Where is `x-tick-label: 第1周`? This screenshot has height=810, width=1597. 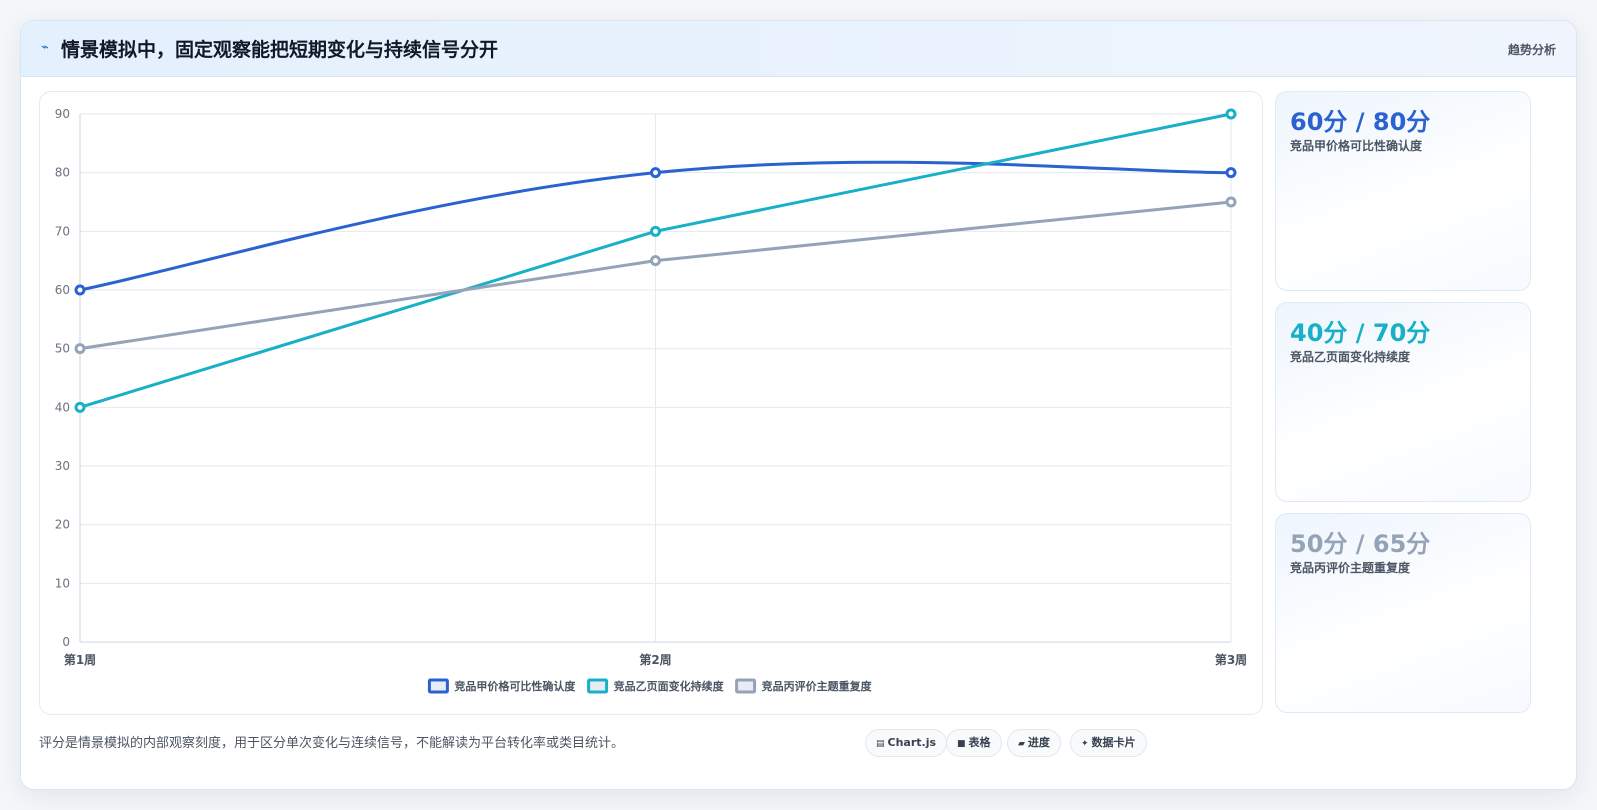
x-tick-label: 第1周 is located at coordinates (80, 659).